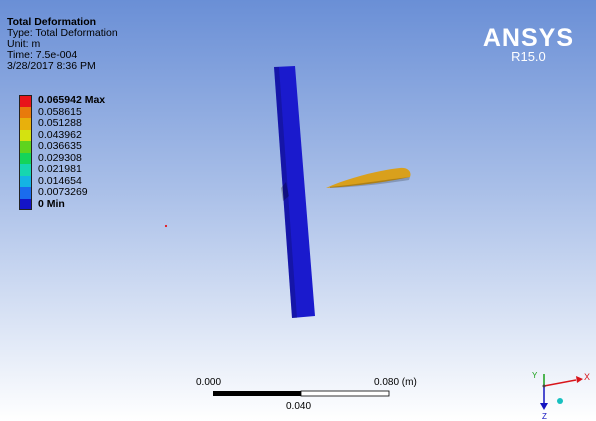 This screenshot has height=421, width=596. What do you see at coordinates (528, 56) in the screenshot?
I see `brand-version: R15.0` at bounding box center [528, 56].